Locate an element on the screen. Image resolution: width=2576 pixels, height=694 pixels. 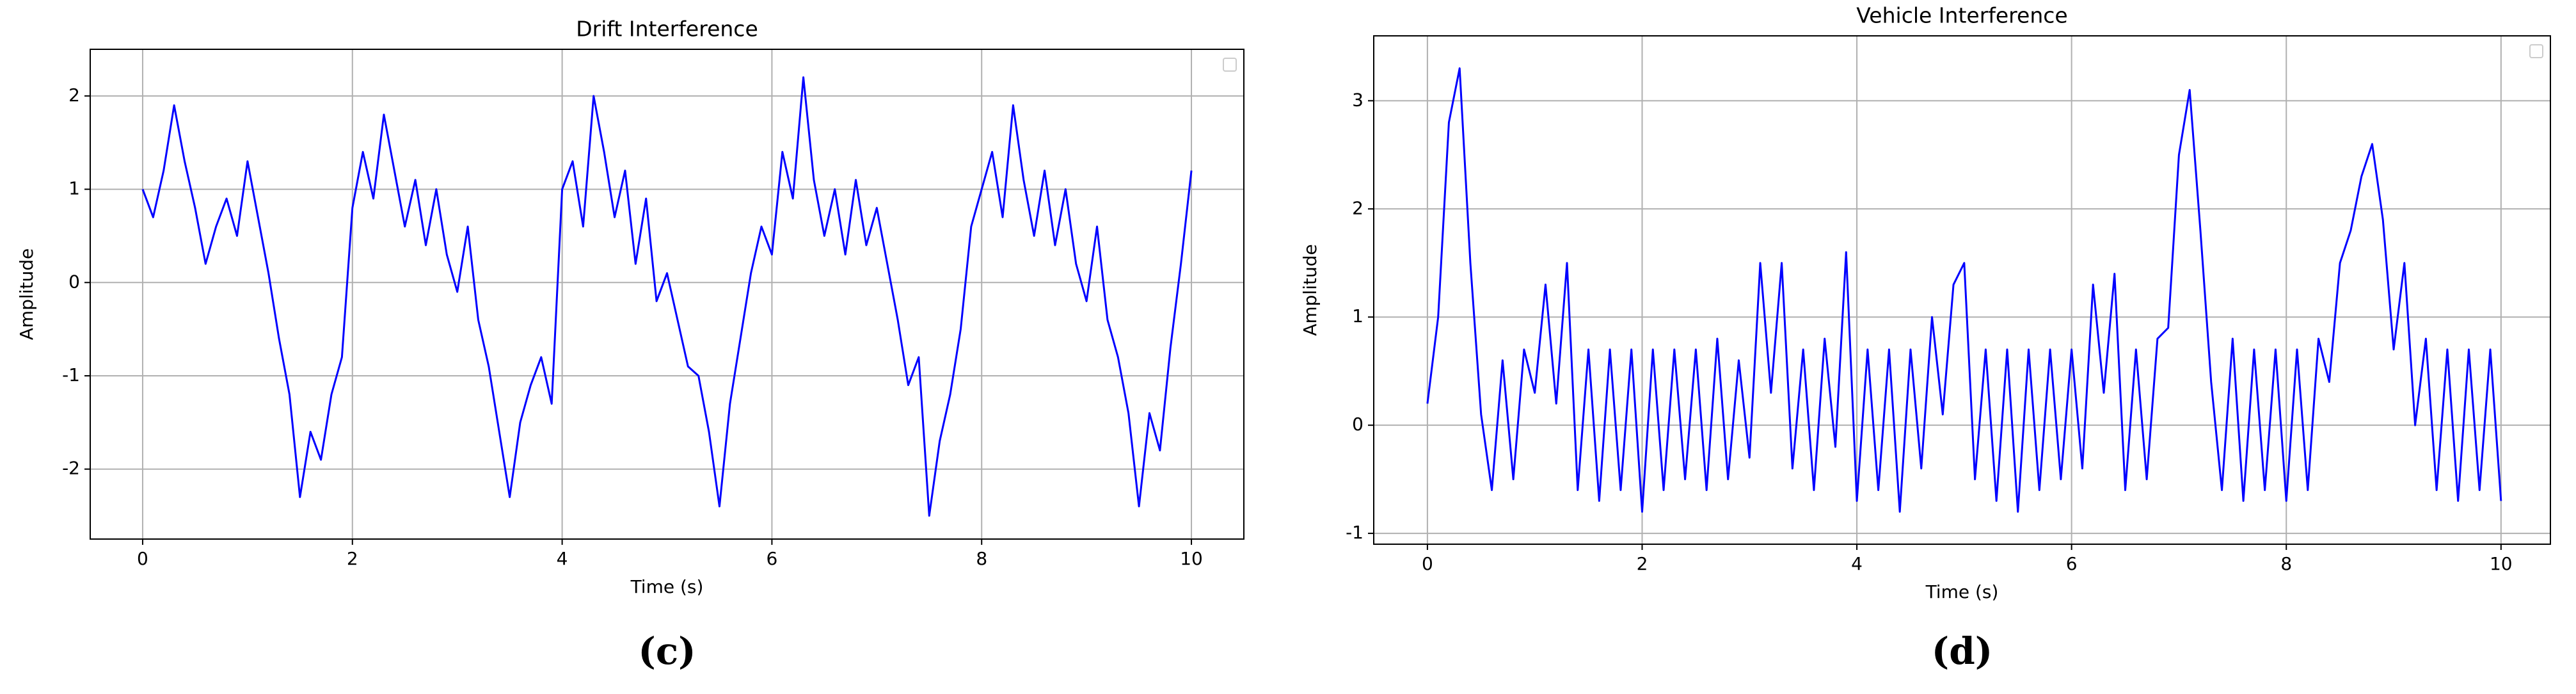
chart-title: Drift Interference is located at coordinates (667, 30).